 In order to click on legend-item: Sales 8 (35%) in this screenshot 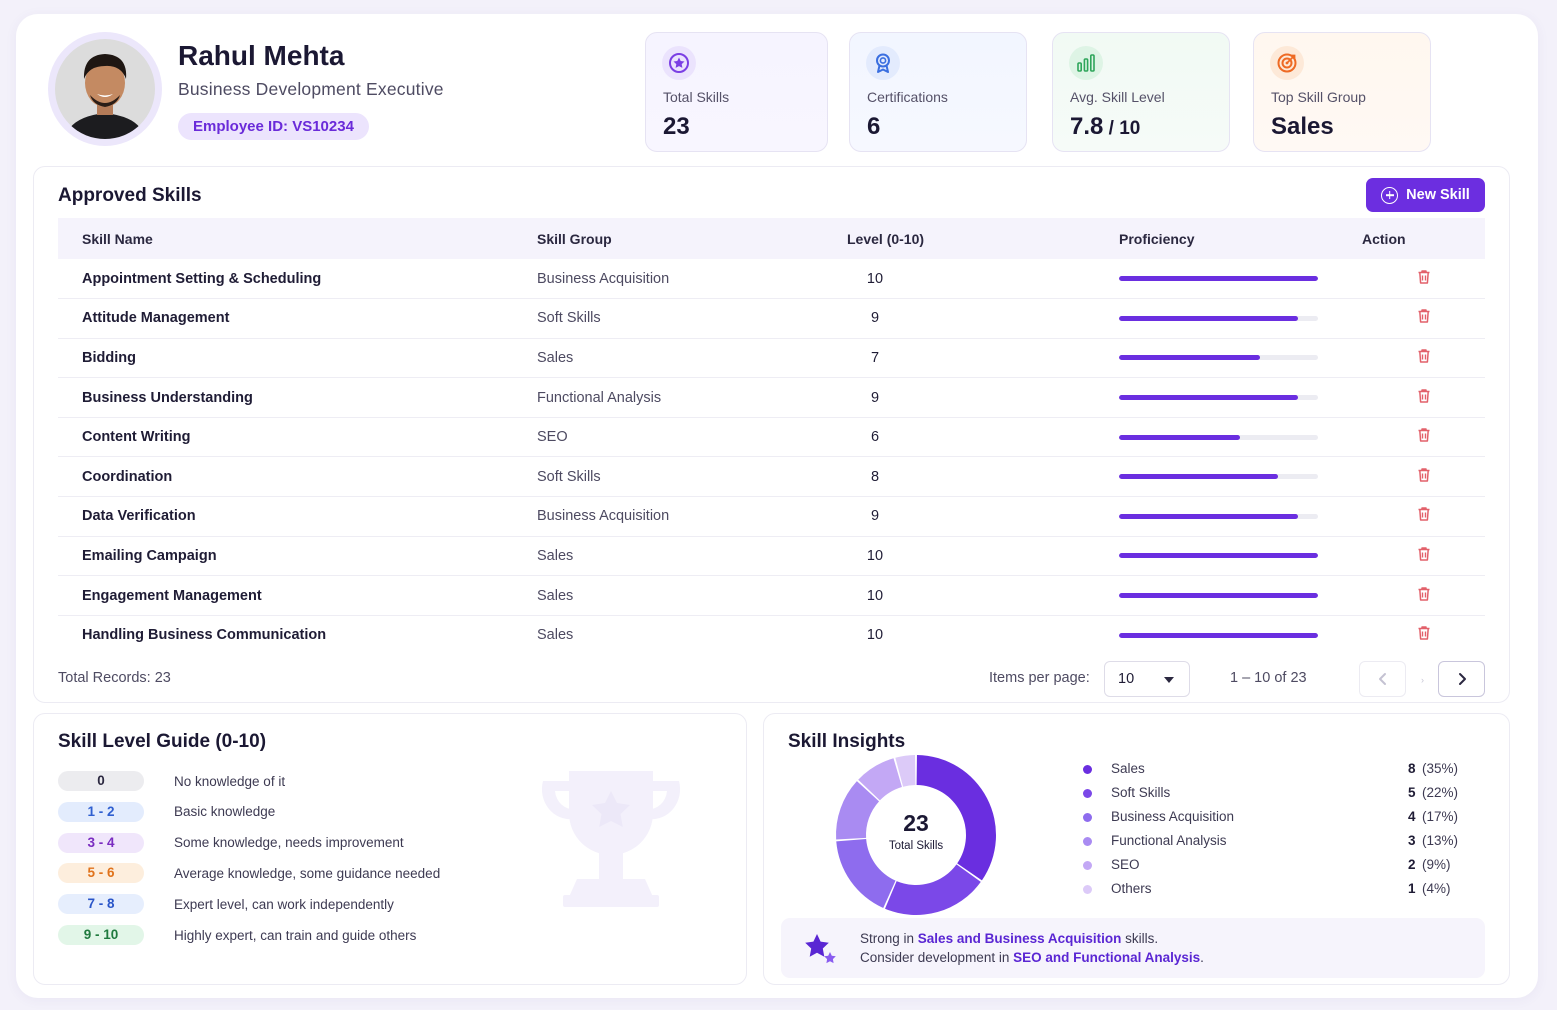, I will do `click(1272, 769)`.